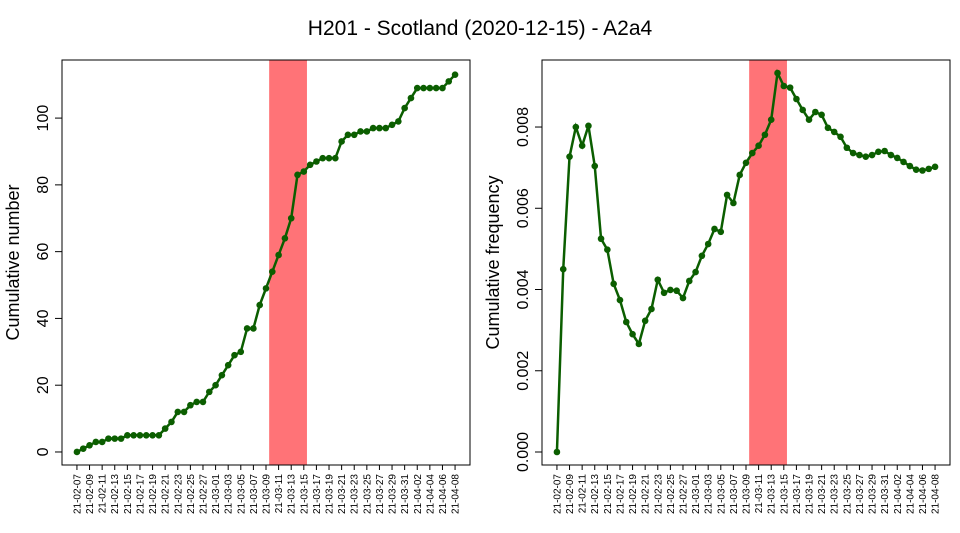  Describe the element at coordinates (759, 494) in the screenshot. I see `x-tick-label: 21-03-11` at that location.